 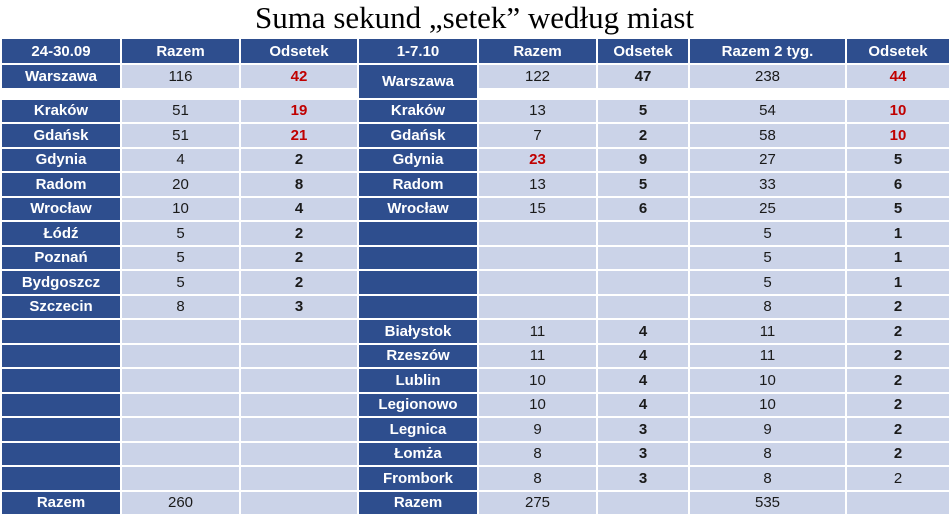 What do you see at coordinates (767, 502) in the screenshot?
I see `value-cell: 535` at bounding box center [767, 502].